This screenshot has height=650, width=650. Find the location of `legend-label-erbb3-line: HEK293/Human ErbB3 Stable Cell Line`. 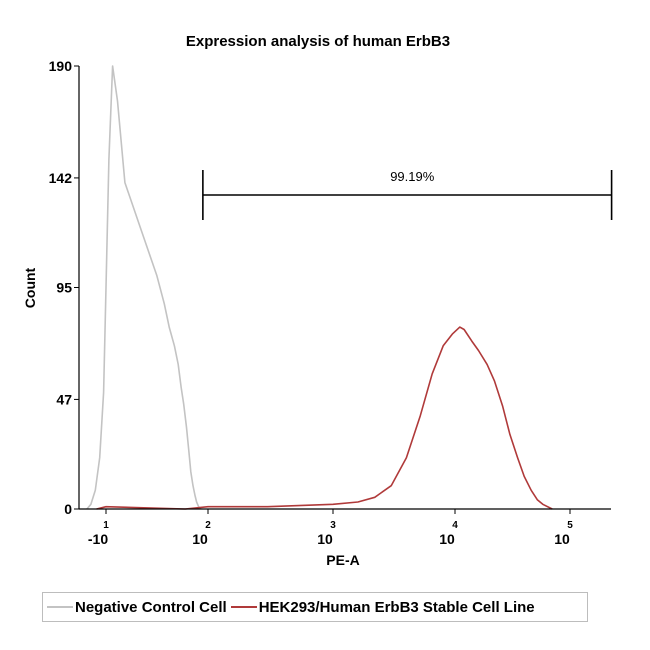

legend-label-erbb3-line: HEK293/Human ErbB3 Stable Cell Line is located at coordinates (396, 607).